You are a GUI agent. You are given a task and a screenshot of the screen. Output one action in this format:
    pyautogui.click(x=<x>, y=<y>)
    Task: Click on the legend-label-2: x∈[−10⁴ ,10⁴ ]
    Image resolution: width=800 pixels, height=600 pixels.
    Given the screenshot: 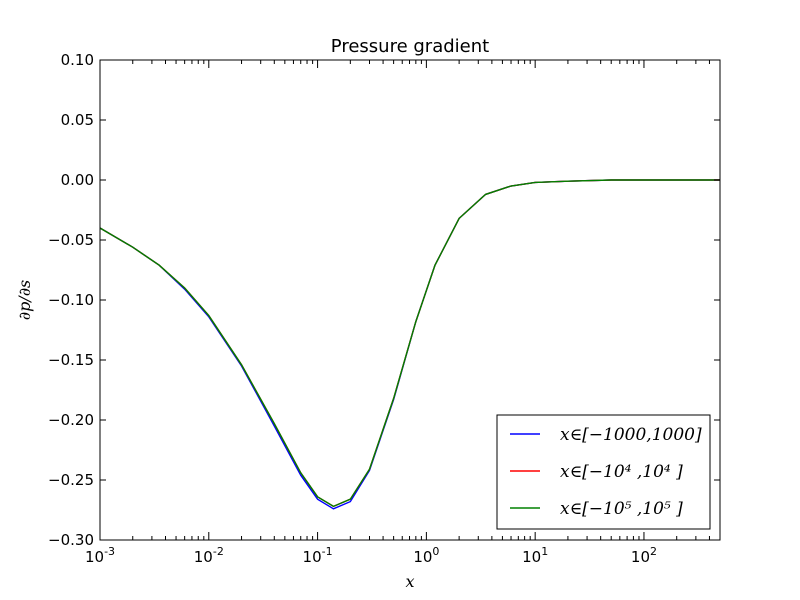 What is the action you would take?
    pyautogui.click(x=621, y=472)
    